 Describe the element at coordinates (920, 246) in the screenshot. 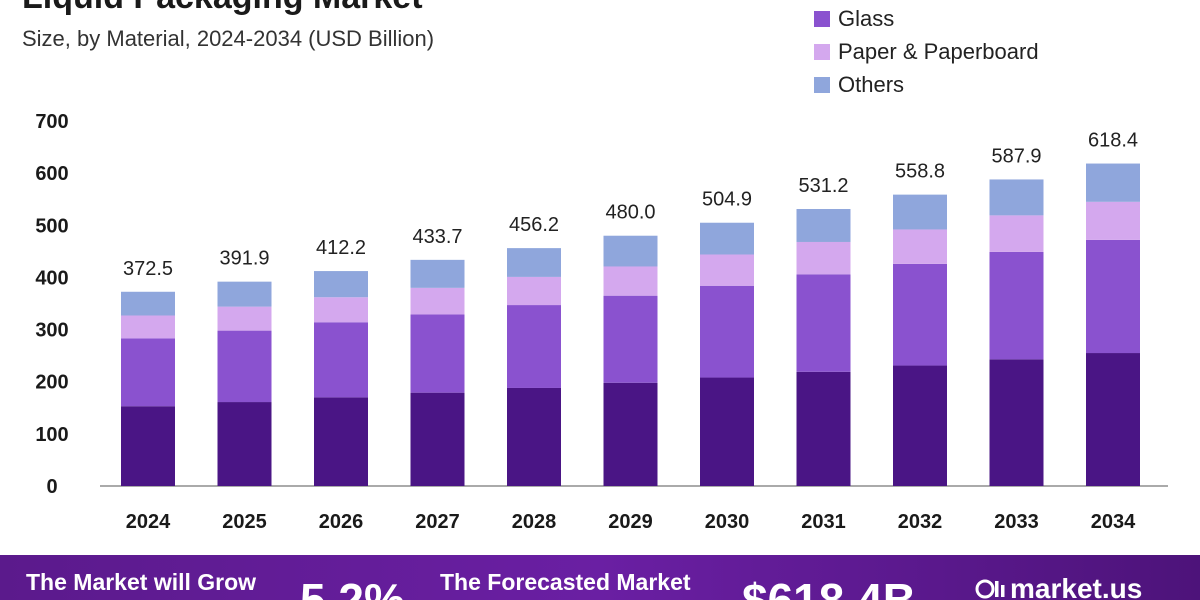

I see `bar-segment-2032-s2` at that location.